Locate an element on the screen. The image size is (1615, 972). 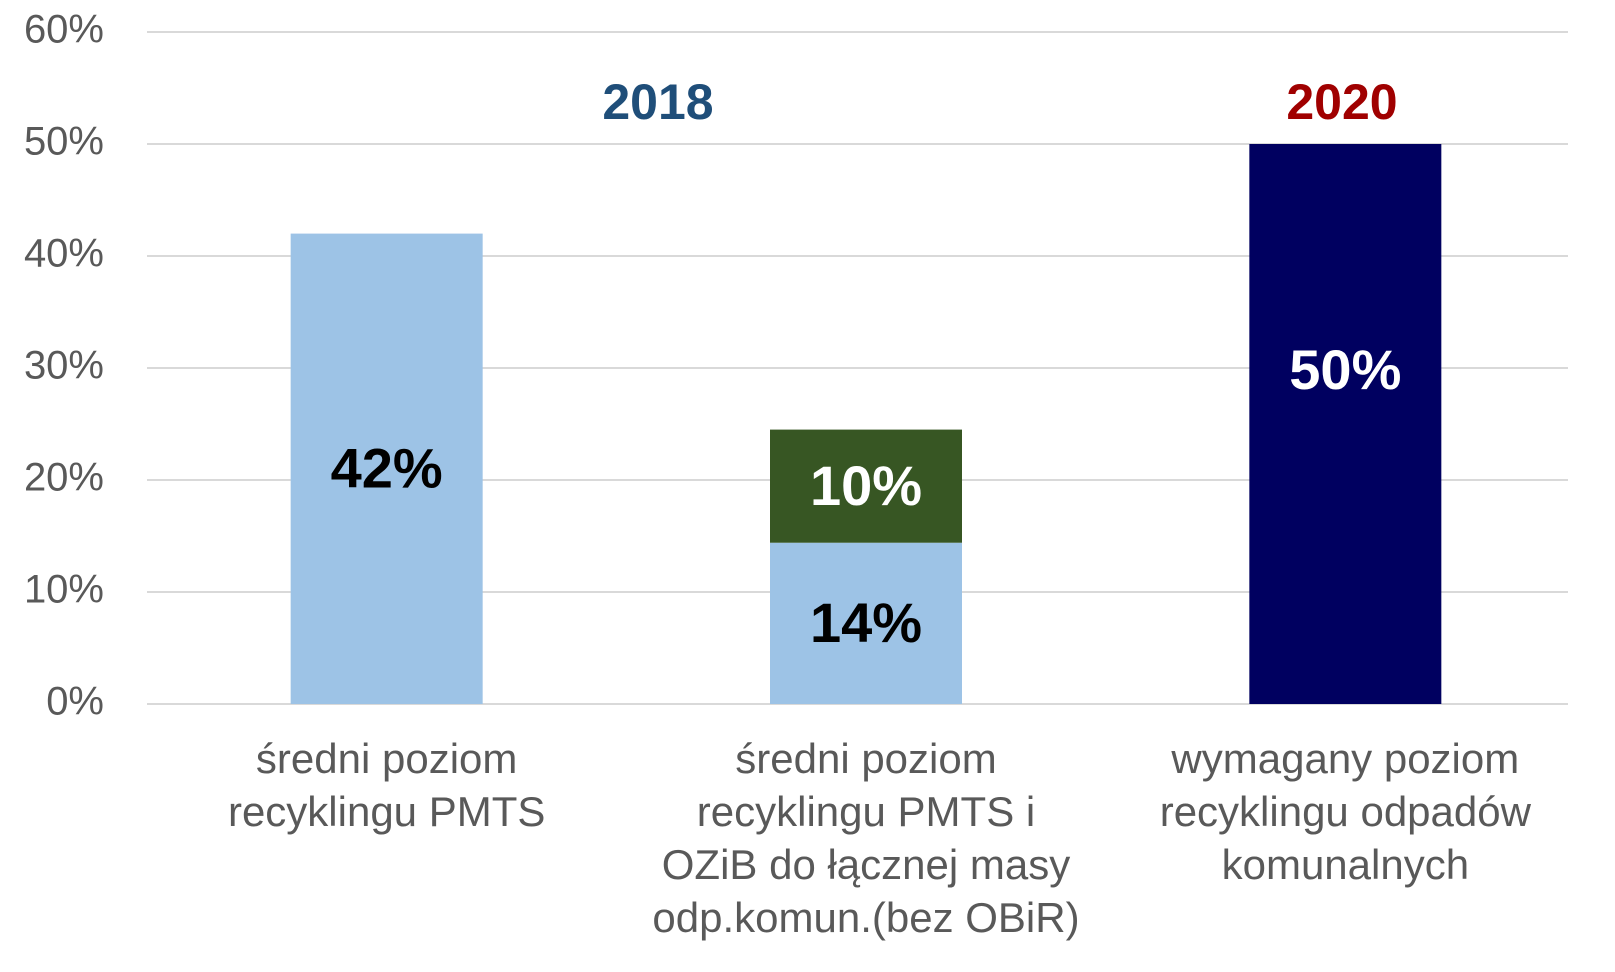
y-tick-label: 10% is located at coordinates (64, 590).